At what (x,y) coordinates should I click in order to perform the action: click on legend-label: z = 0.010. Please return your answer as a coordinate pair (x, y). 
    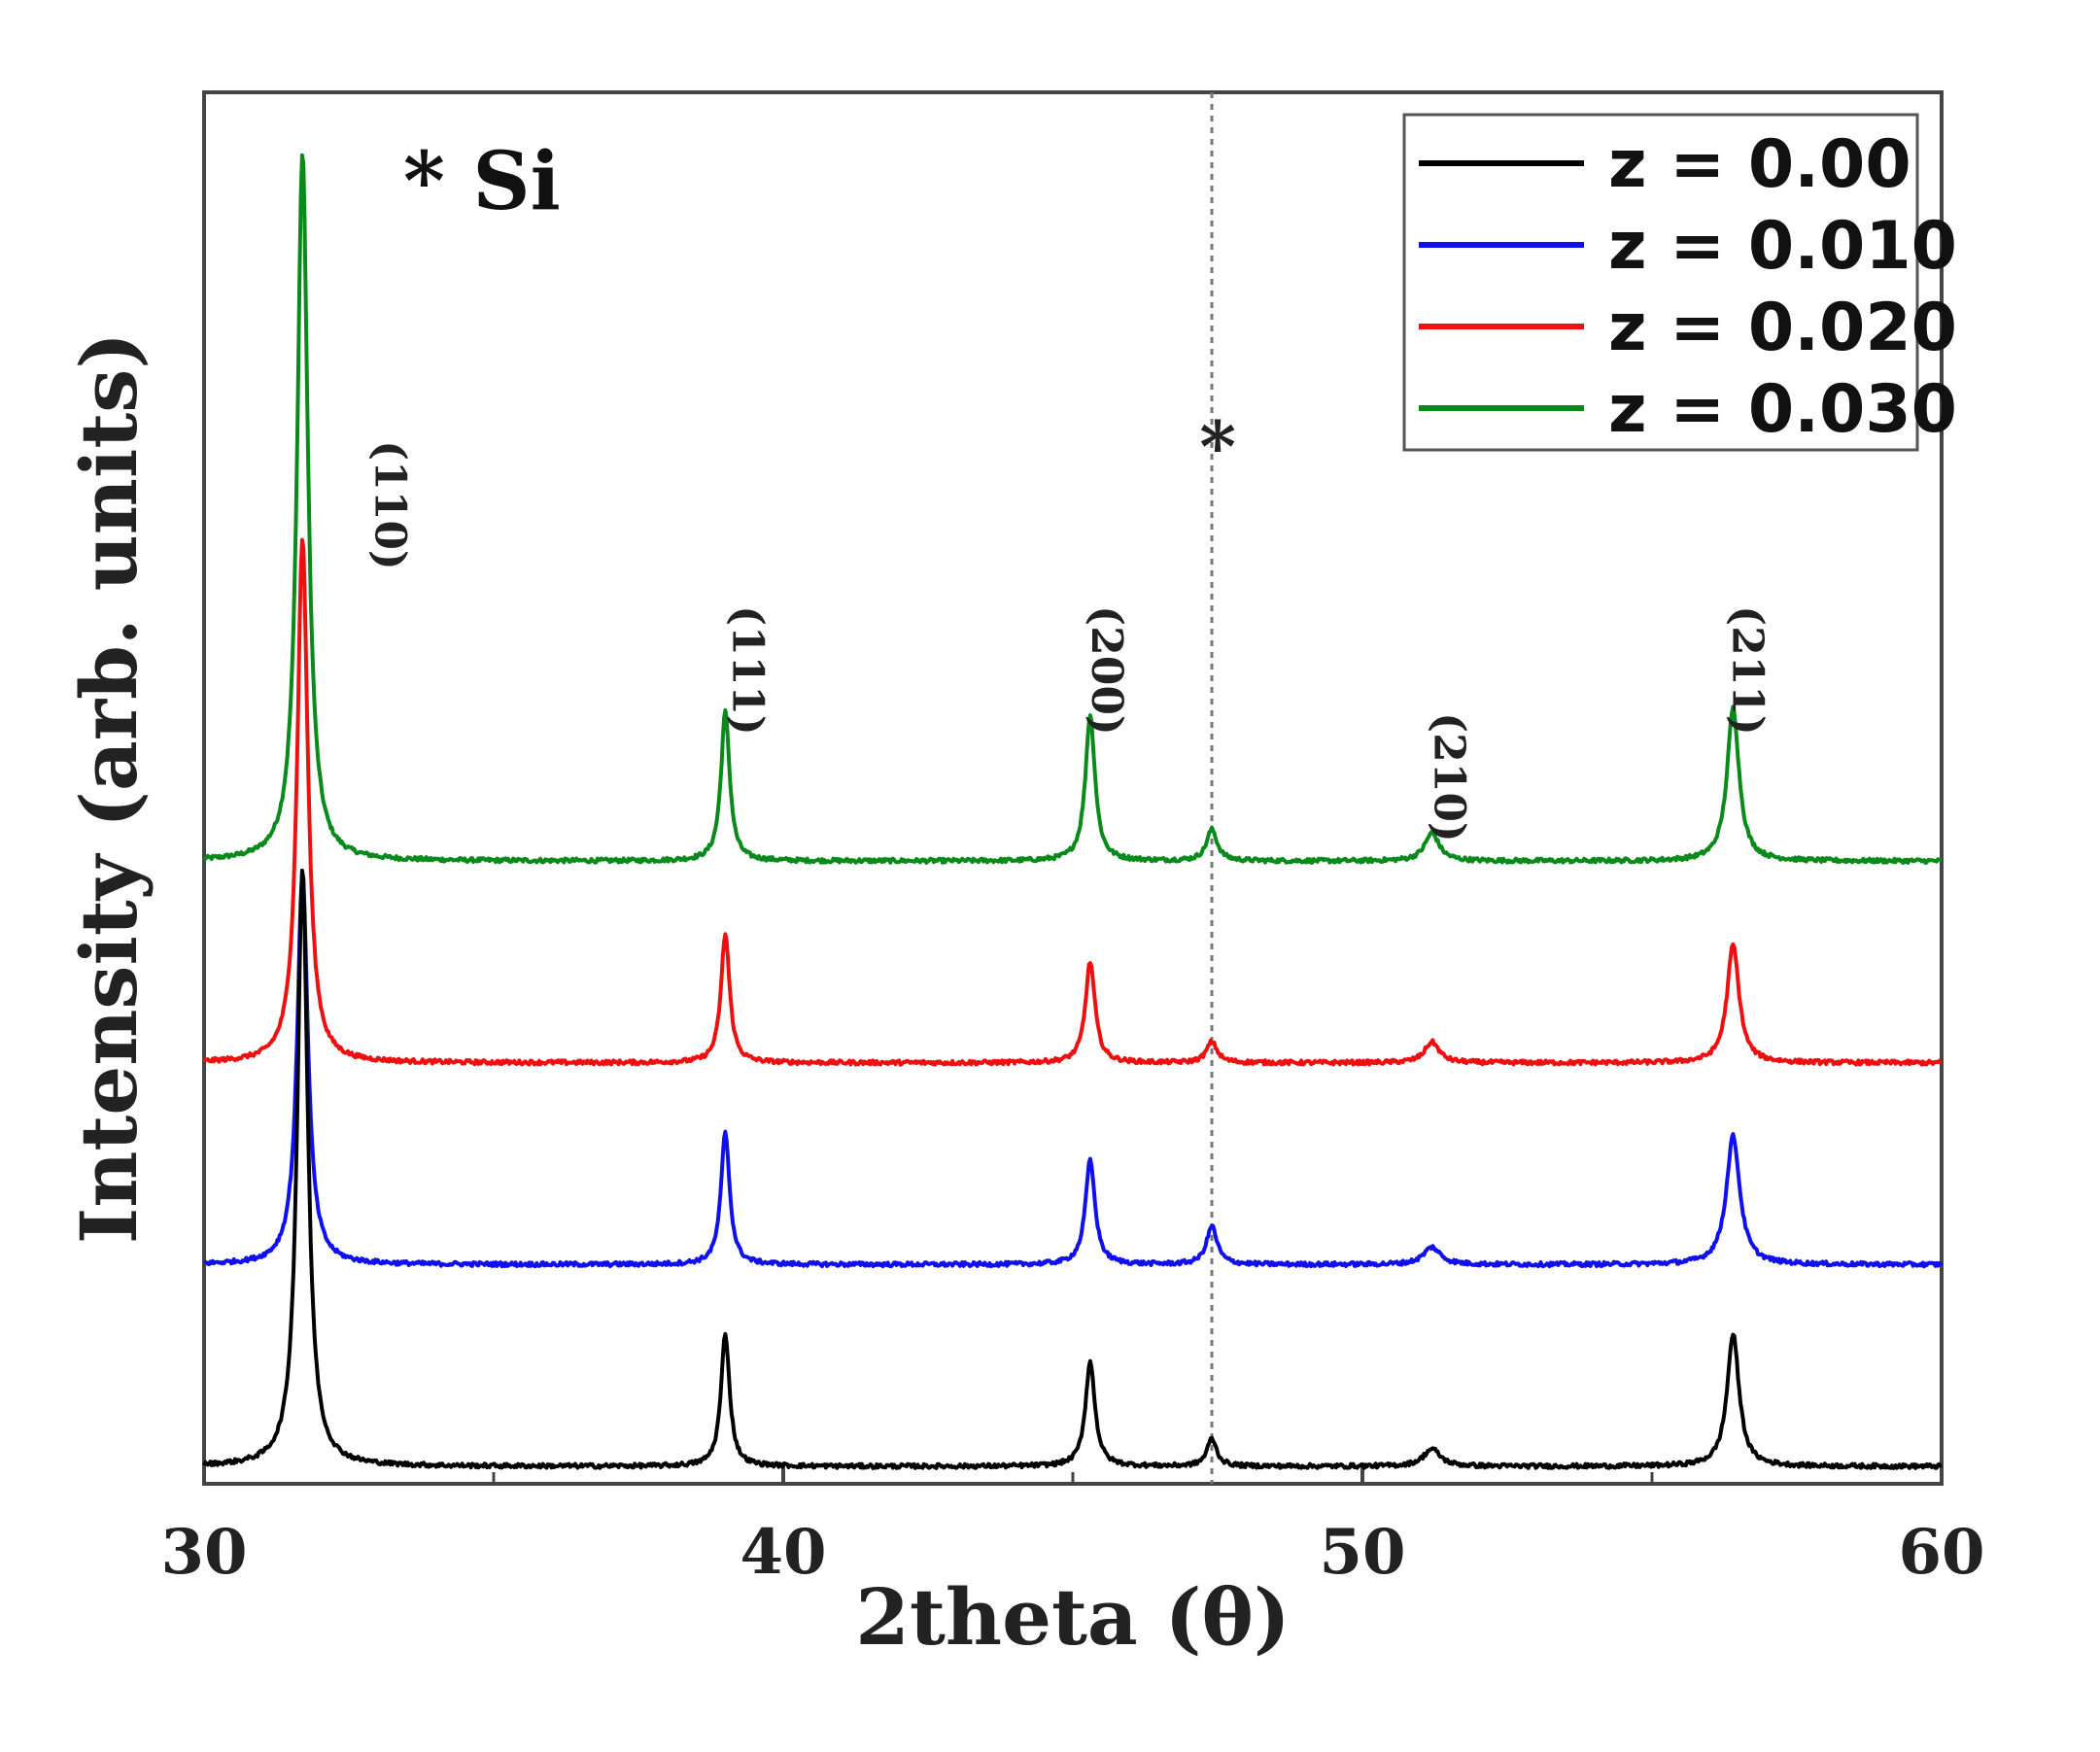
    Looking at the image, I should click on (1782, 246).